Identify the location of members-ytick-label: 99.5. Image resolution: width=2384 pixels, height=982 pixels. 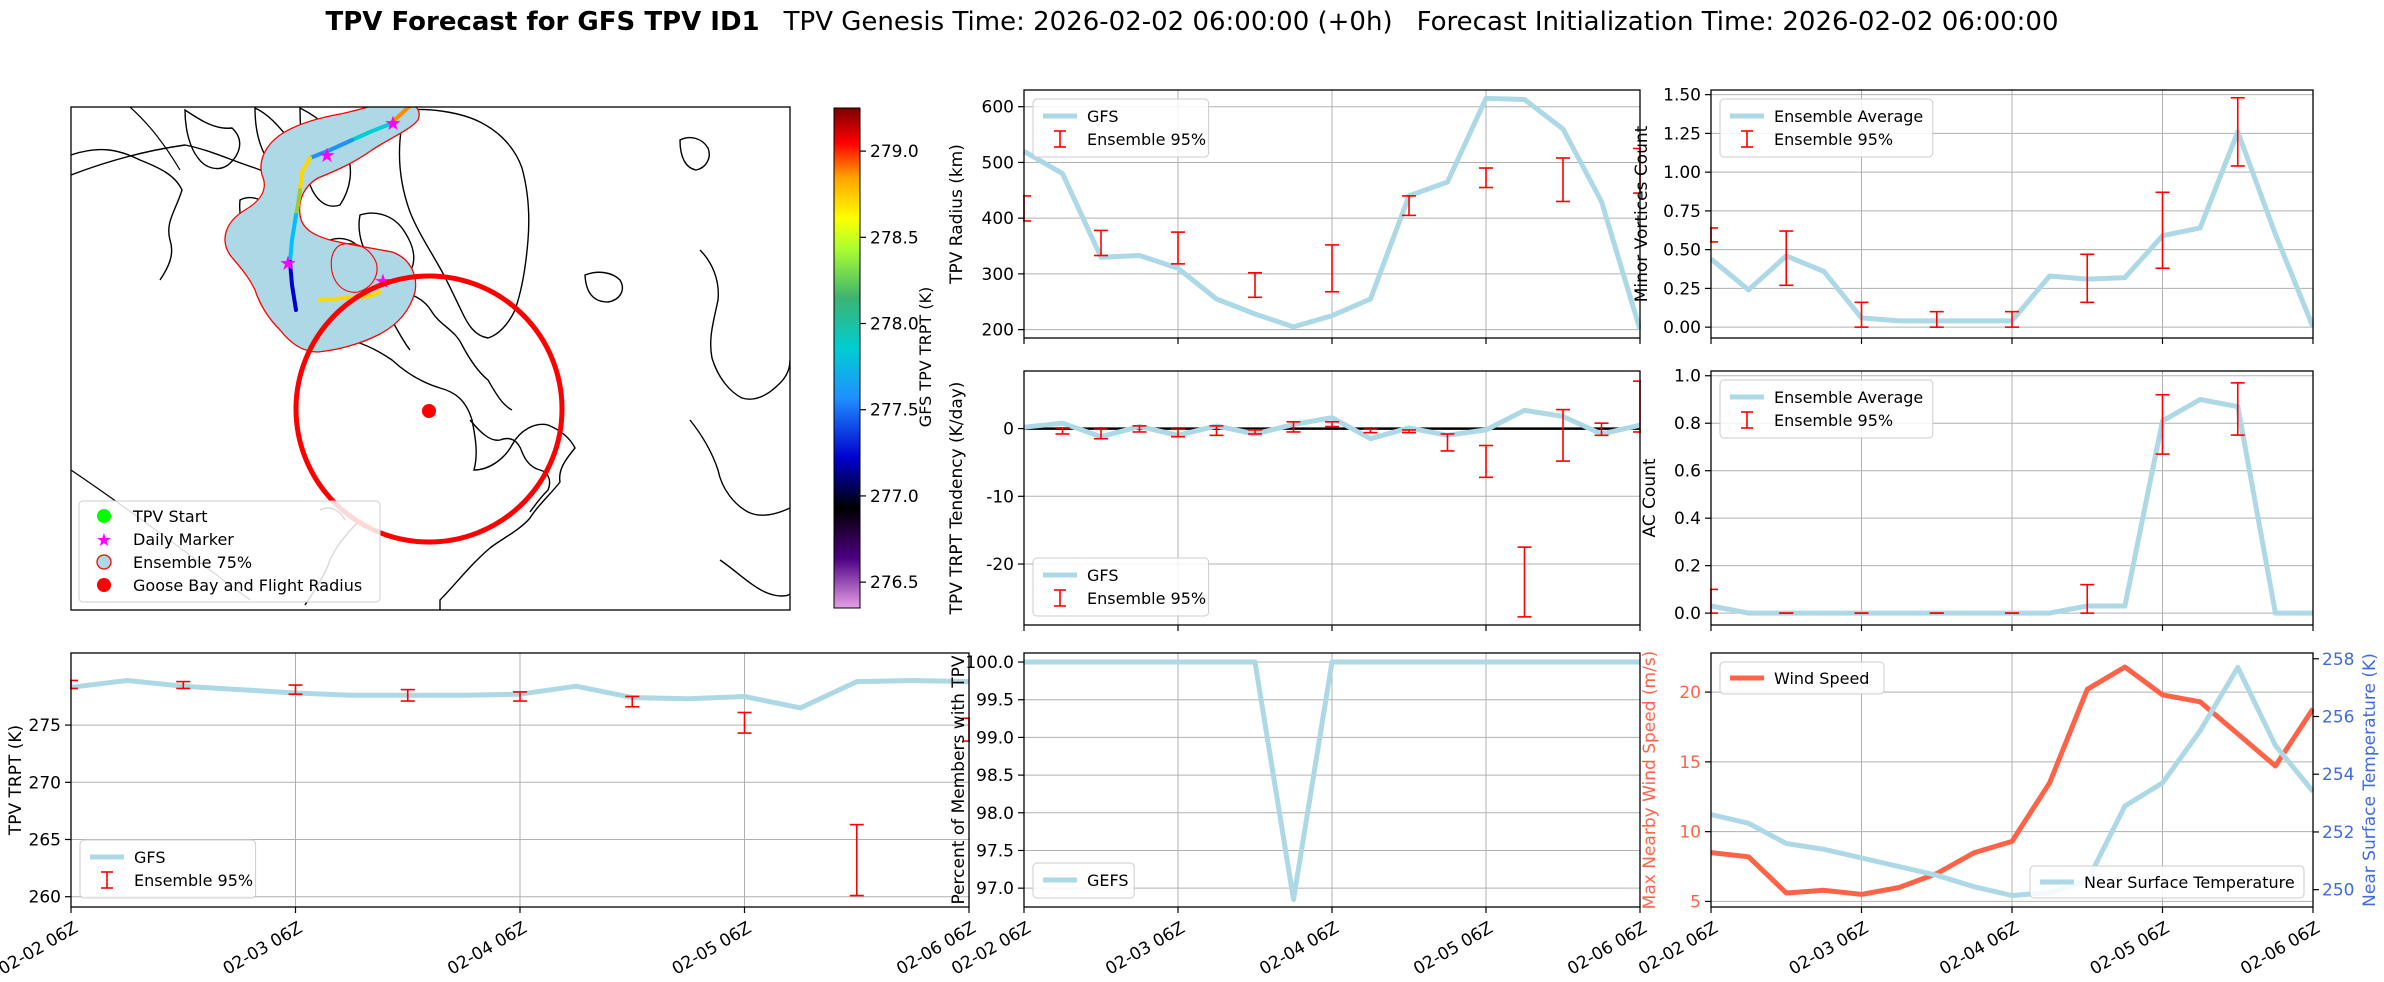
(995, 701).